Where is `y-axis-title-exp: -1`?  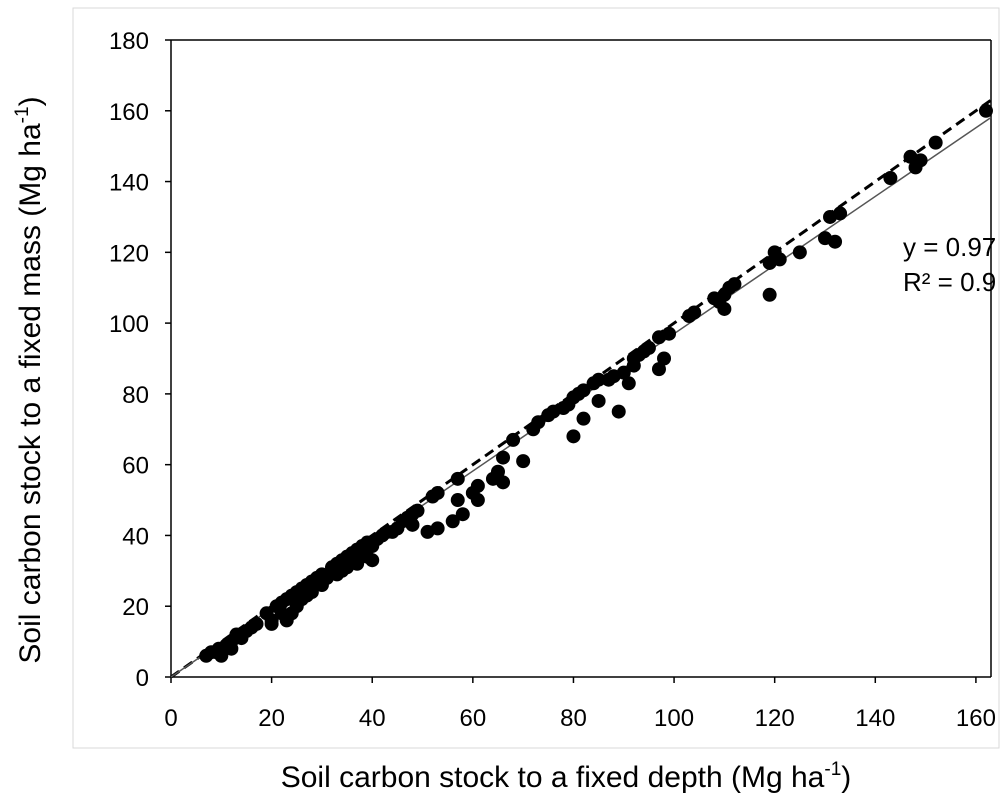 y-axis-title-exp: -1 is located at coordinates (22, 114).